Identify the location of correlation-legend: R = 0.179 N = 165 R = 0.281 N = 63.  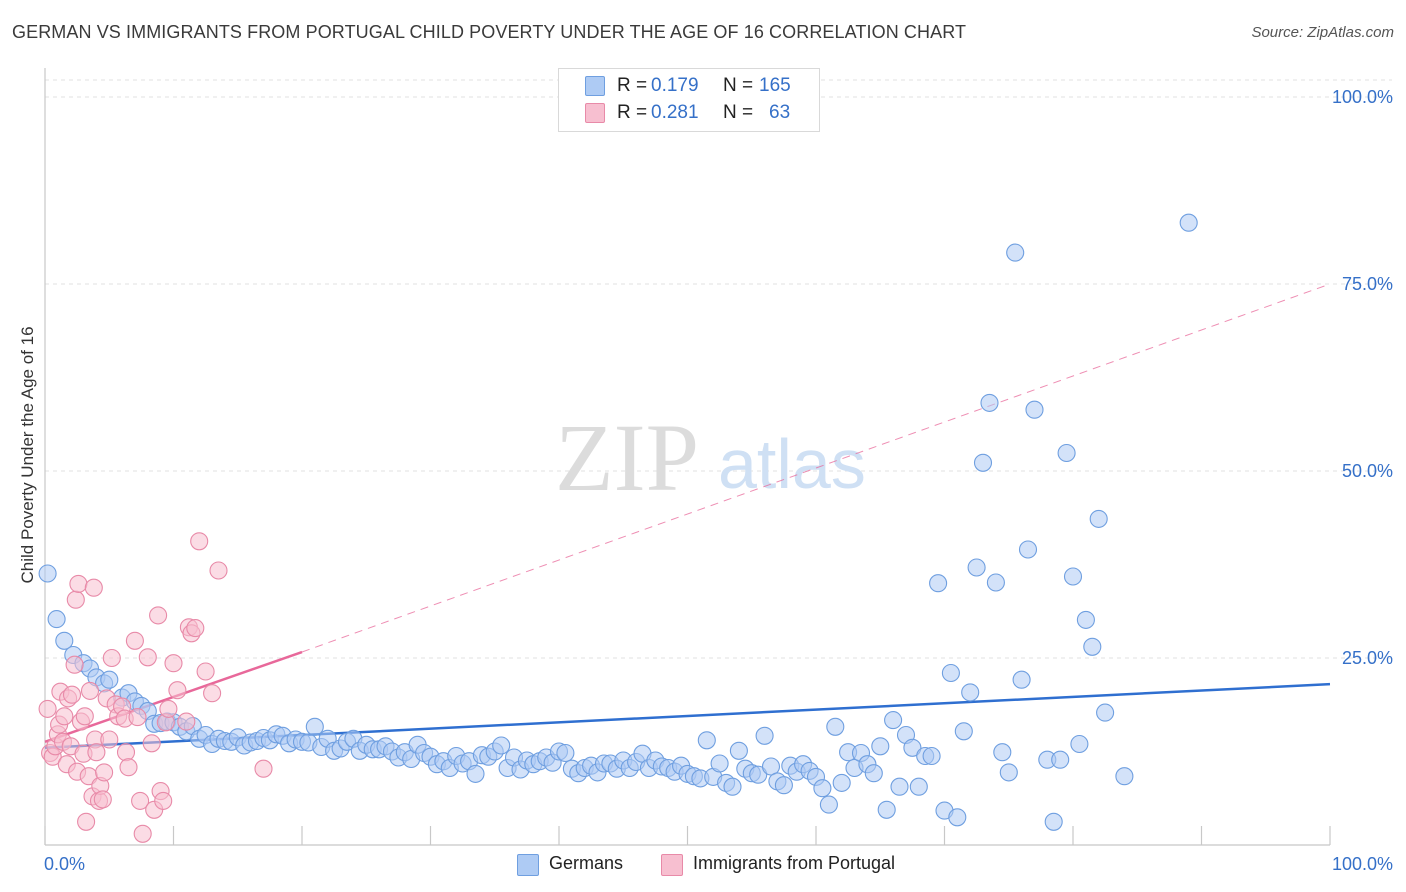
(689, 100).